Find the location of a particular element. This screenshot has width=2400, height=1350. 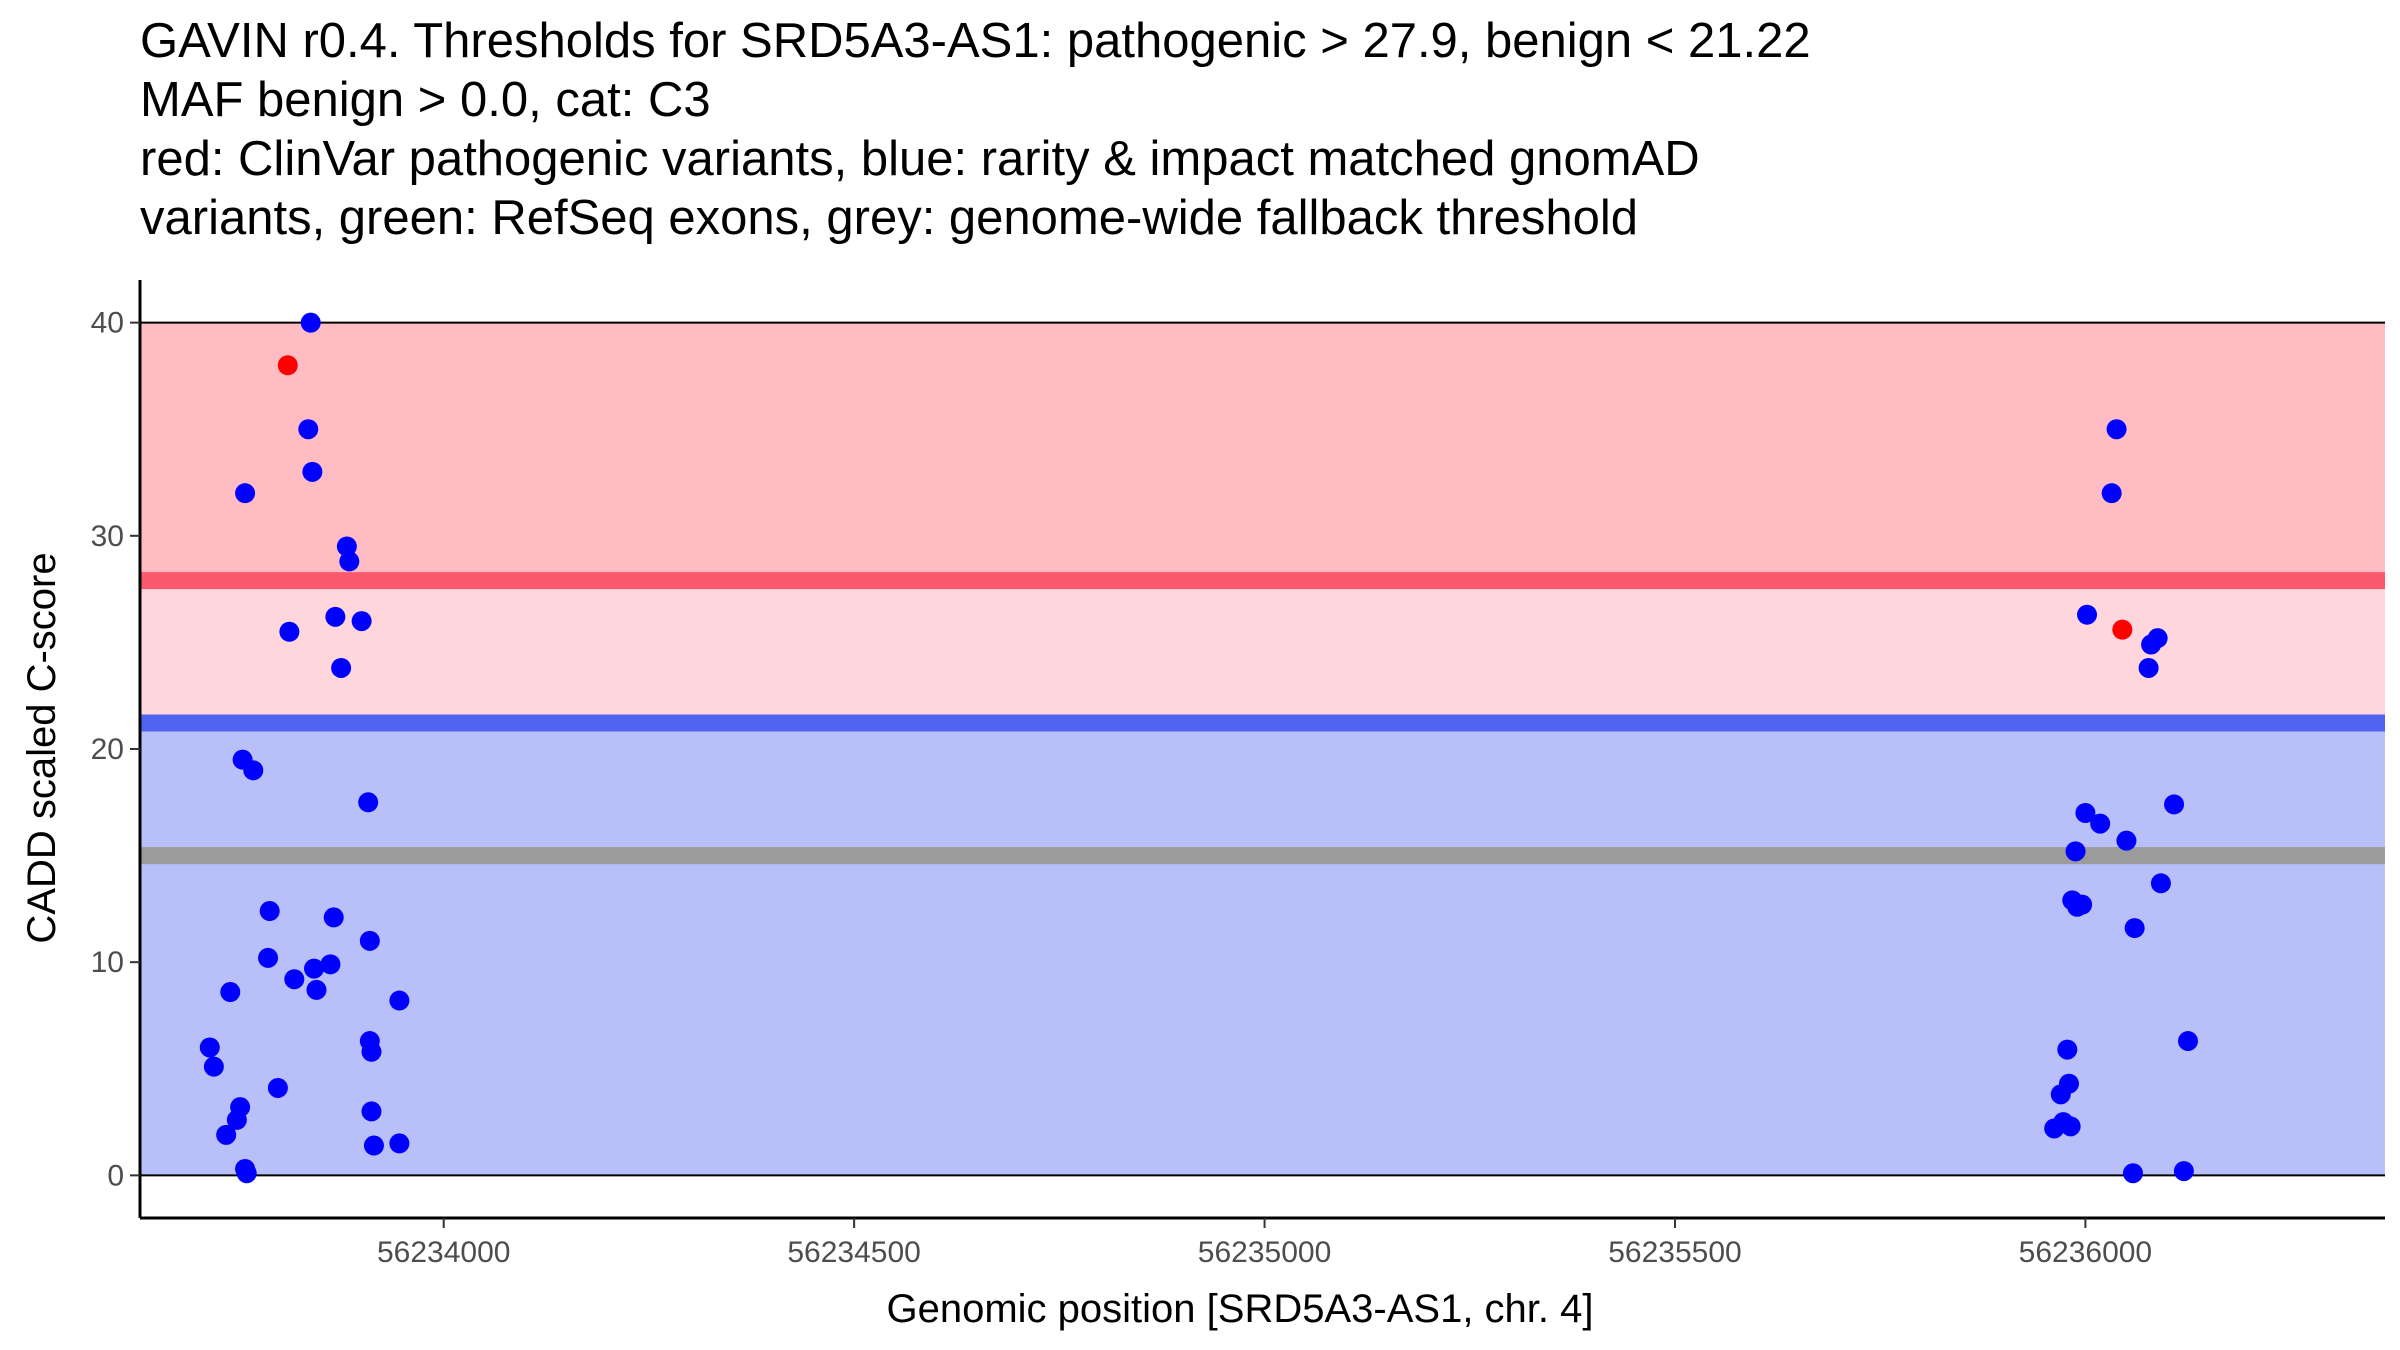

x-tick-label: 56234000 is located at coordinates (443, 1252).